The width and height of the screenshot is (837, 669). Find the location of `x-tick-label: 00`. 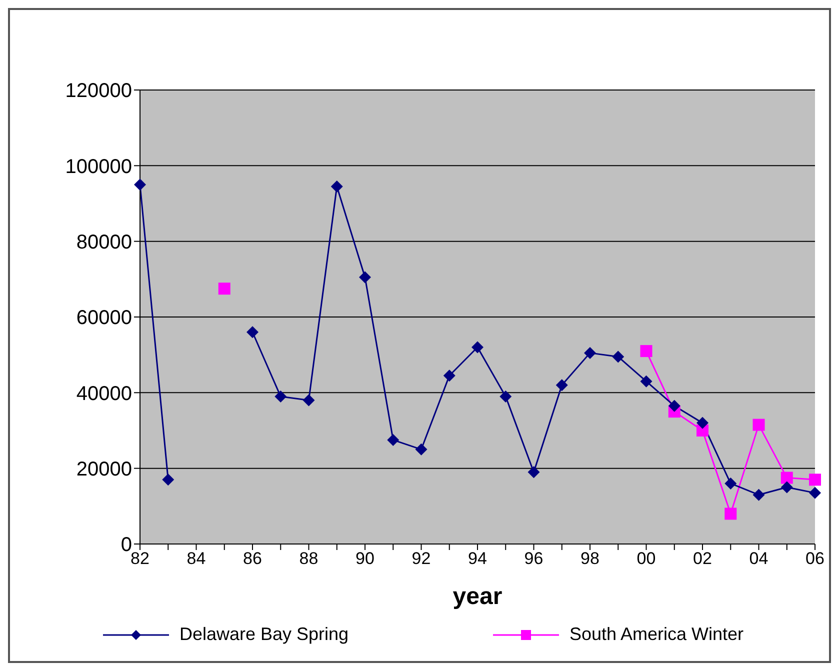

x-tick-label: 00 is located at coordinates (646, 558).